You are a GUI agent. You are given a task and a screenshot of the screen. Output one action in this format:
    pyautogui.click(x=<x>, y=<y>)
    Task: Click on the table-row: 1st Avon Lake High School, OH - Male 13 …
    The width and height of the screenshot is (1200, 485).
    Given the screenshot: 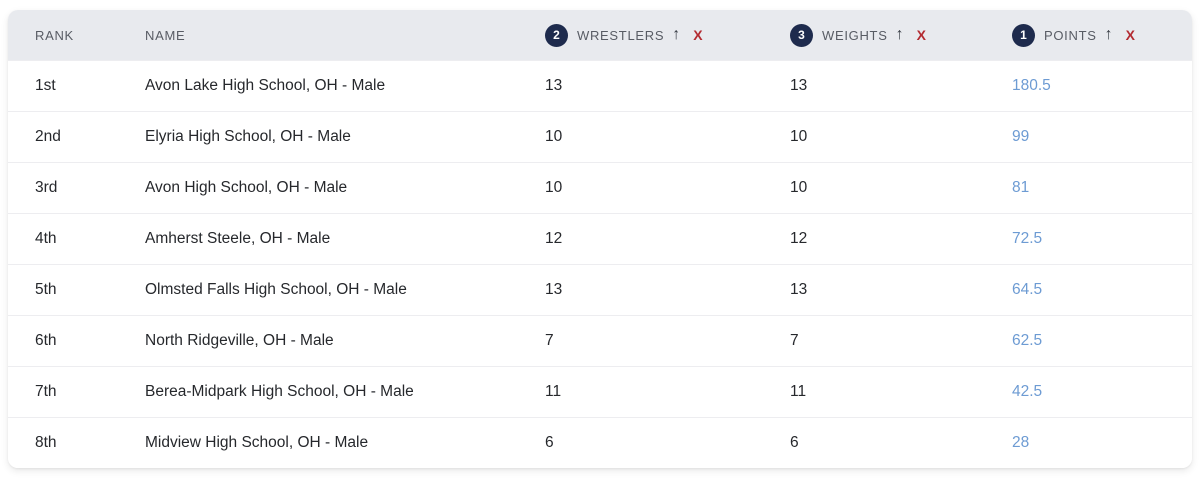 What is the action you would take?
    pyautogui.click(x=600, y=85)
    